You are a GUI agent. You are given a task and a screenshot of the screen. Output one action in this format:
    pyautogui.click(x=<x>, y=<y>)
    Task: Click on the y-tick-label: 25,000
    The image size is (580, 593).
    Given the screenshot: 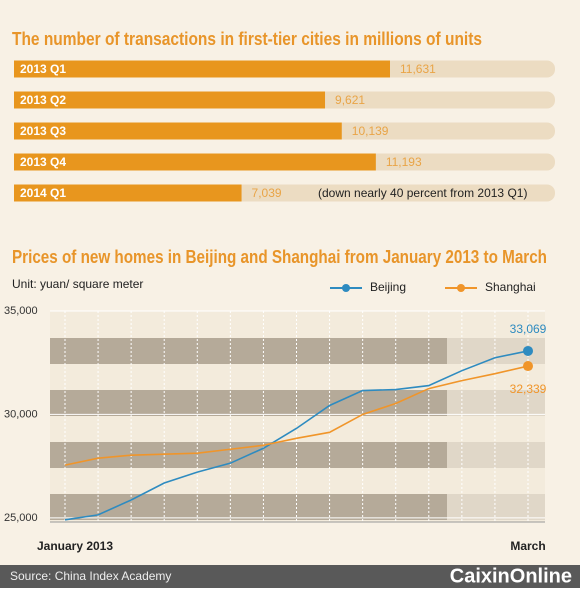 What is the action you would take?
    pyautogui.click(x=21, y=518)
    